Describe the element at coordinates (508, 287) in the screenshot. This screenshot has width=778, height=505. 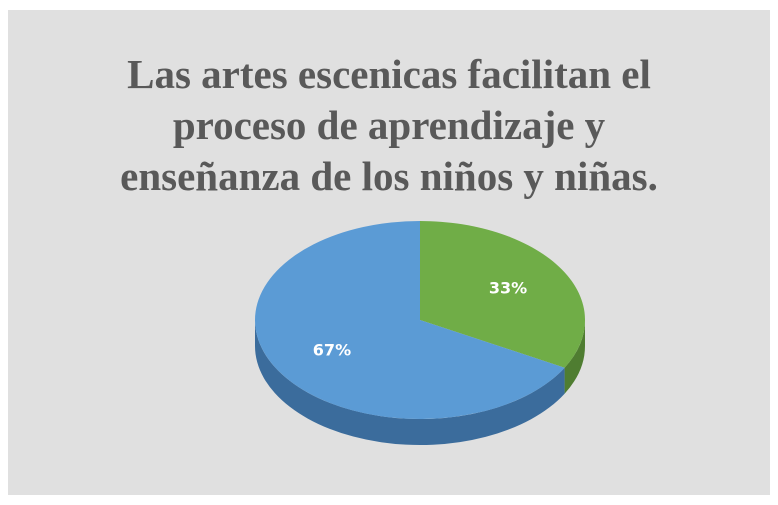
I see `data-label: 33%` at that location.